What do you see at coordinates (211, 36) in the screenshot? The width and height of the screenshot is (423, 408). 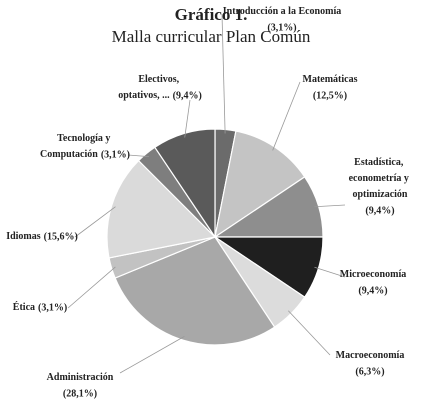 I see `chart-subtitle: Malla curricular Plan Común` at bounding box center [211, 36].